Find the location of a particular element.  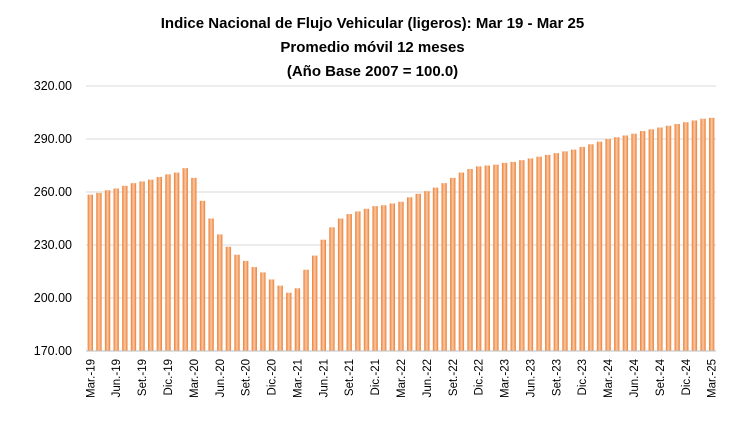

y-tick-label: 290.00 is located at coordinates (53, 139).